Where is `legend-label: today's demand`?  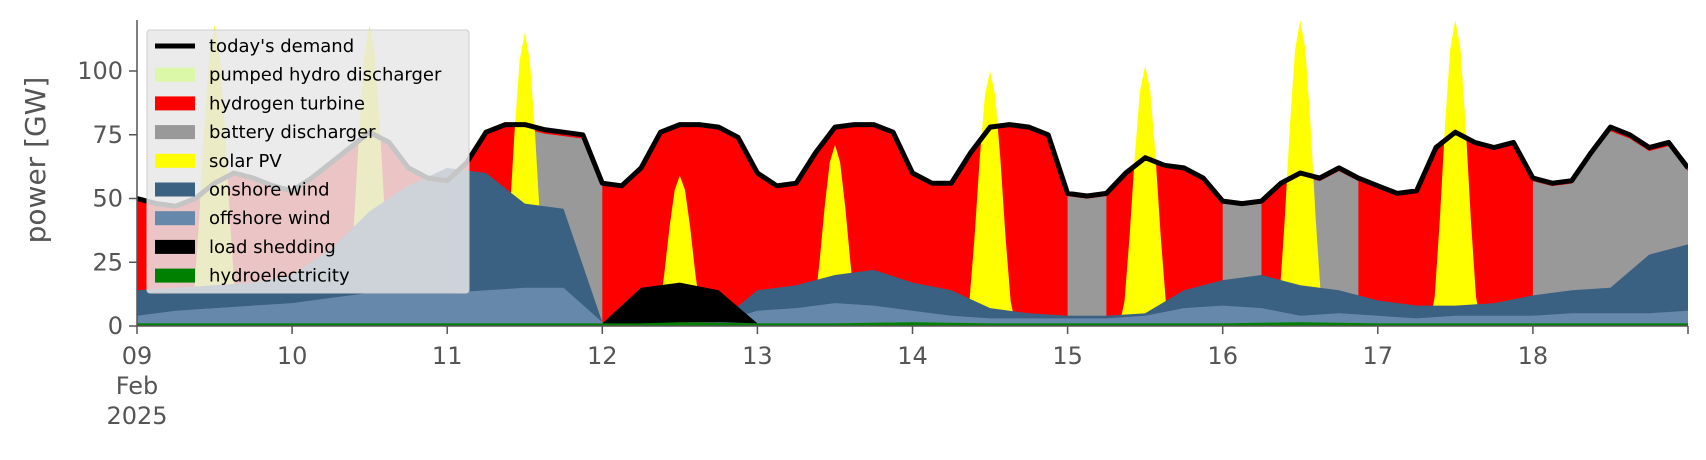
legend-label: today's demand is located at coordinates (281, 46).